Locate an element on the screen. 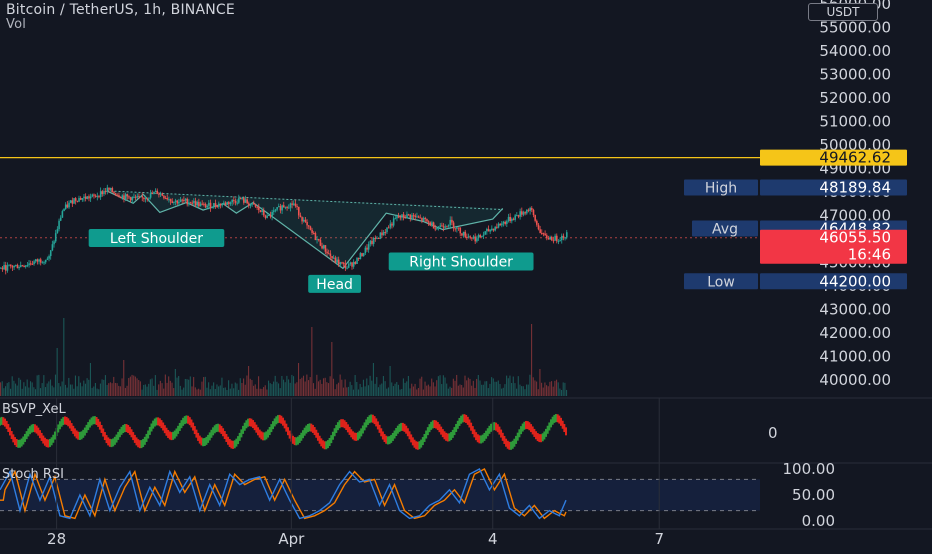  last-price-label-value: 46055.50 is located at coordinates (855, 238).